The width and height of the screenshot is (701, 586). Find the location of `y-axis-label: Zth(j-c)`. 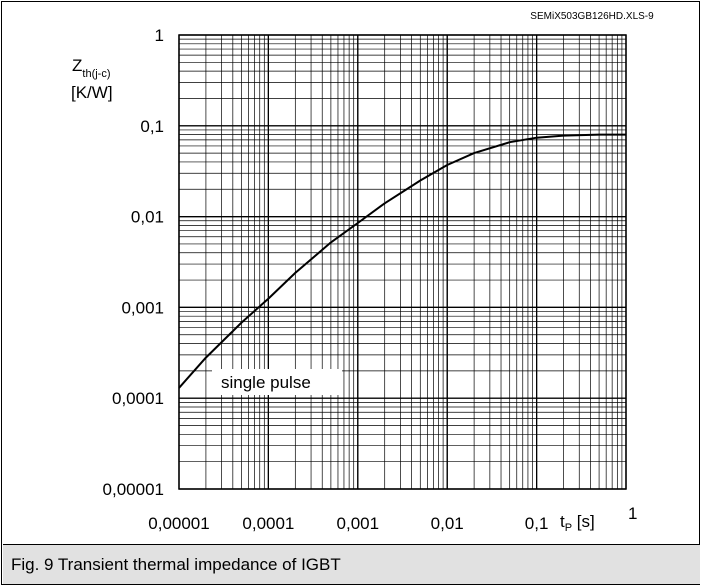

y-axis-label: Zth(j-c) is located at coordinates (91, 68).